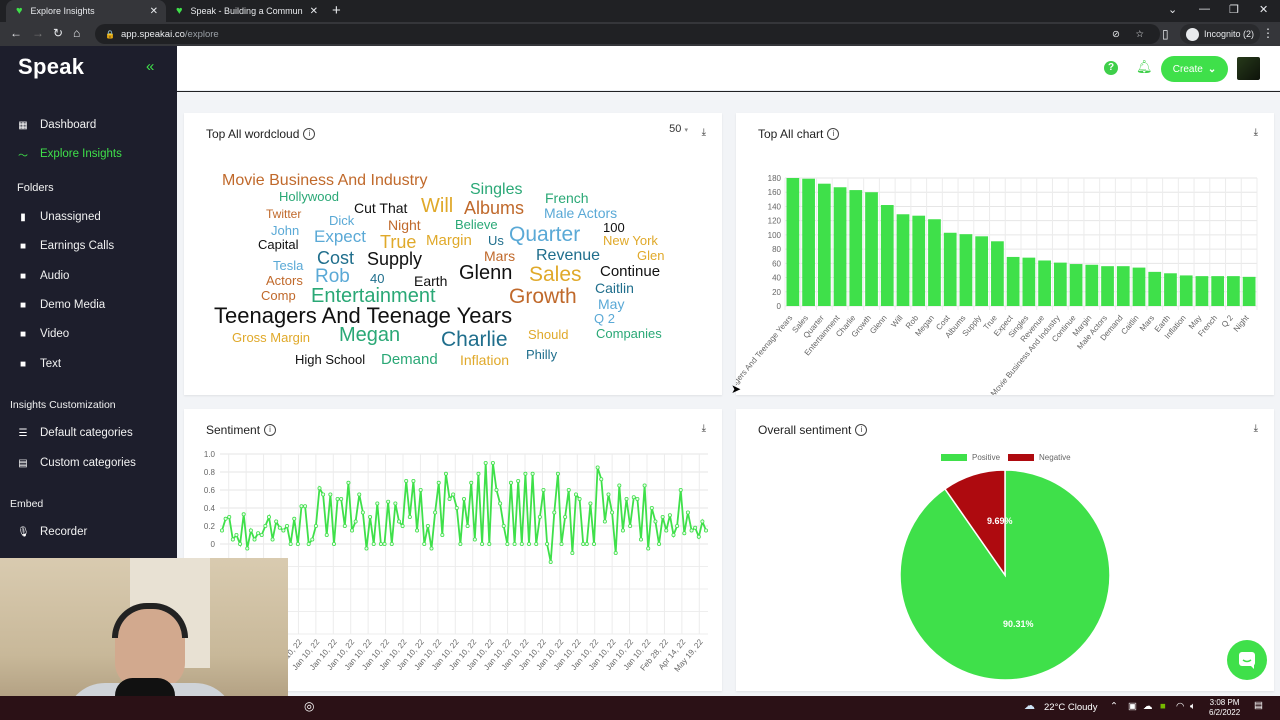  What do you see at coordinates (1173, 10) in the screenshot?
I see `tab-search-chevron-icon: ⌄` at bounding box center [1173, 10].